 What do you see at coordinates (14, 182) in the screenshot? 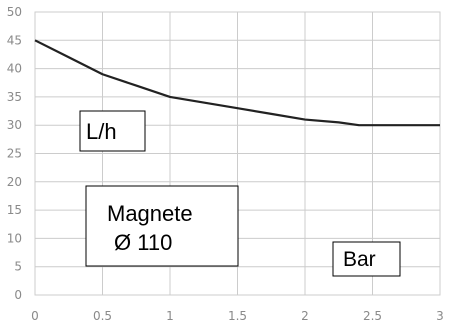
I see `y-tick-label: 20` at bounding box center [14, 182].